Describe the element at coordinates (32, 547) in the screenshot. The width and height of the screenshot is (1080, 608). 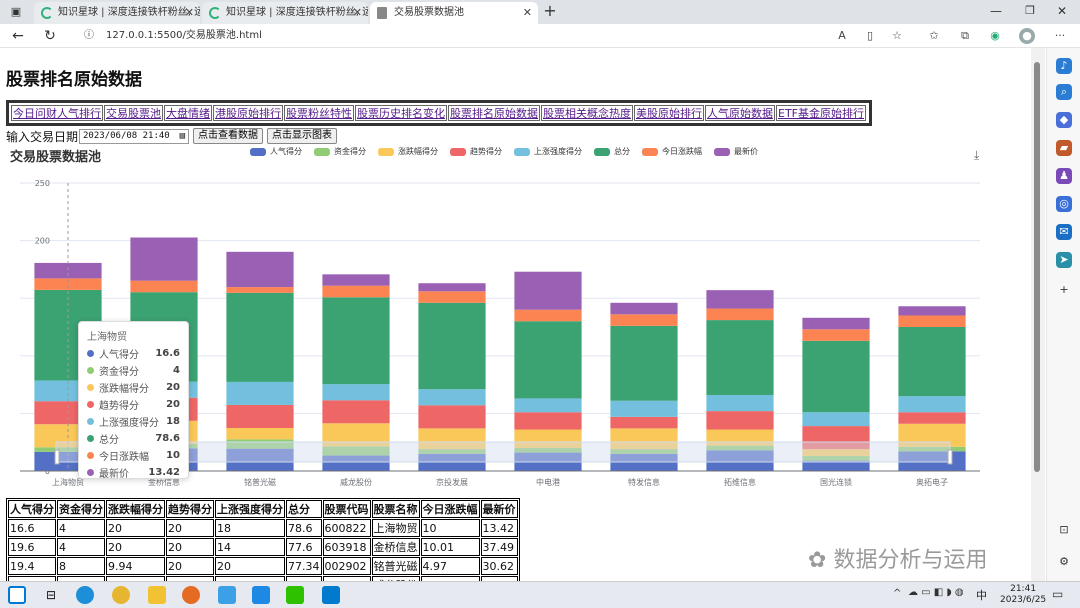
I see `table-cell: 19.6` at that location.